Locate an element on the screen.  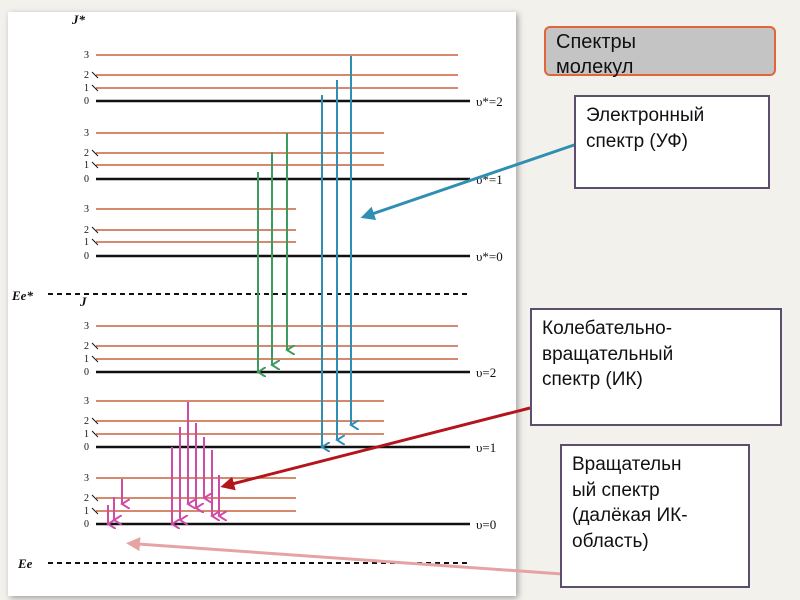
vibrational-spectrum-callout: Колебательно- вращательный спектр (ИК) is located at coordinates (656, 367).